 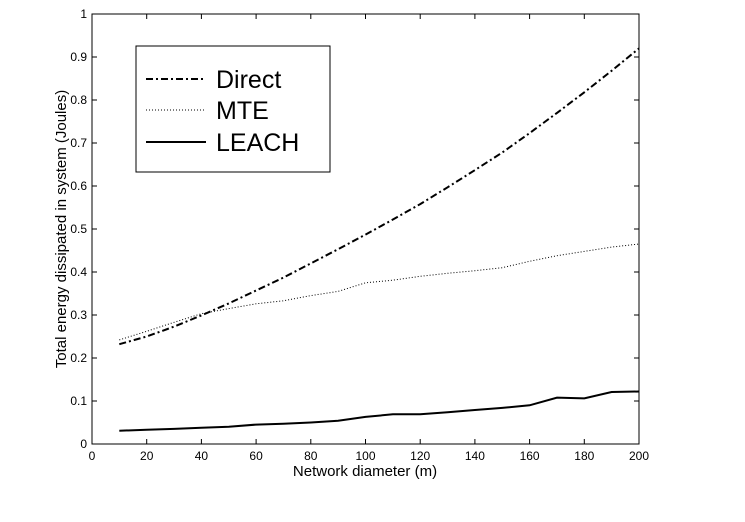 What do you see at coordinates (242, 111) in the screenshot?
I see `legend-label-mte: MTE` at bounding box center [242, 111].